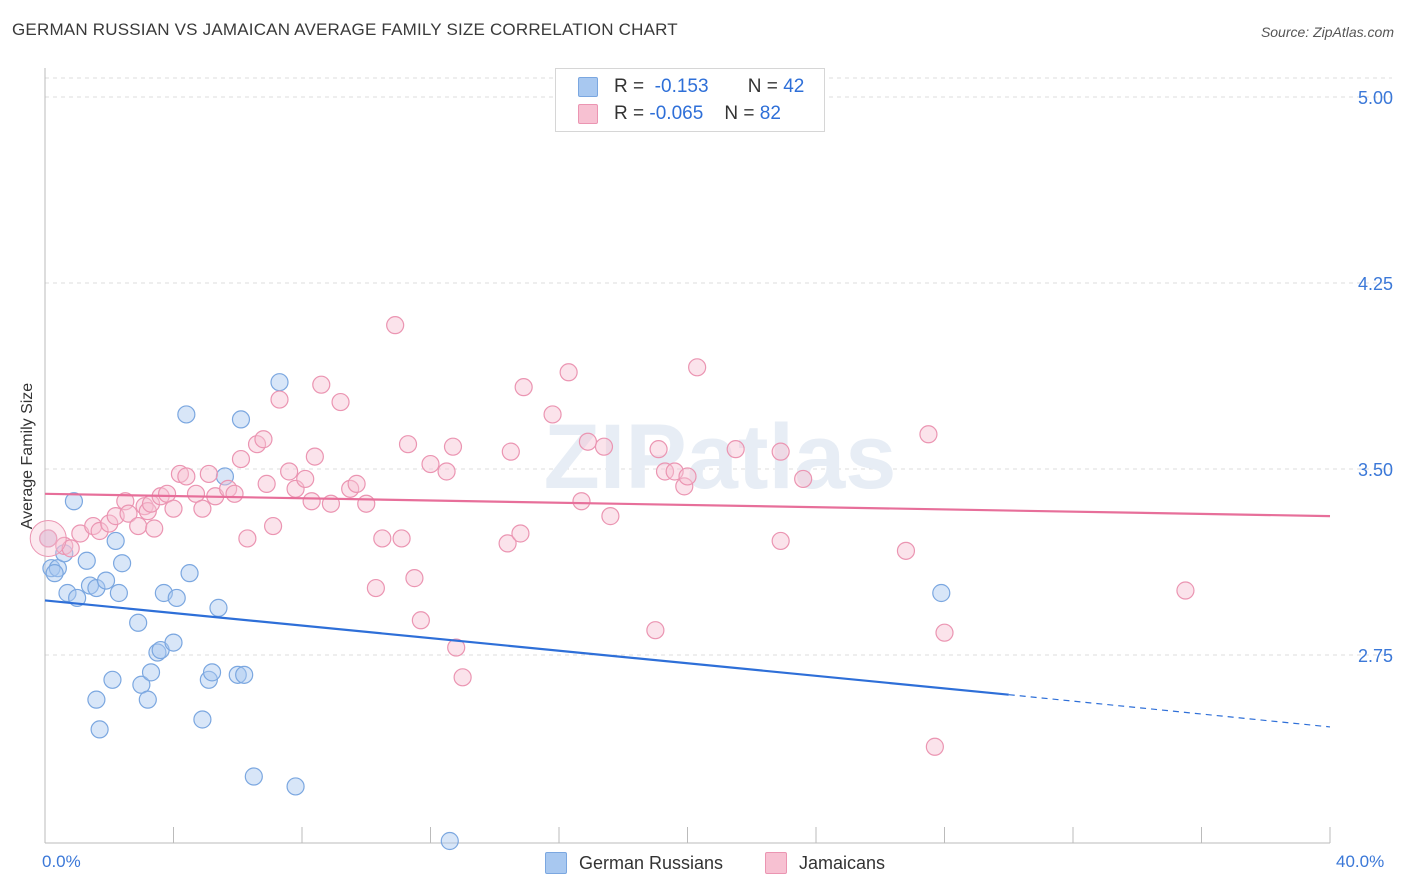  Describe the element at coordinates (27, 456) in the screenshot. I see `y-axis-label: Average Family Size` at that location.